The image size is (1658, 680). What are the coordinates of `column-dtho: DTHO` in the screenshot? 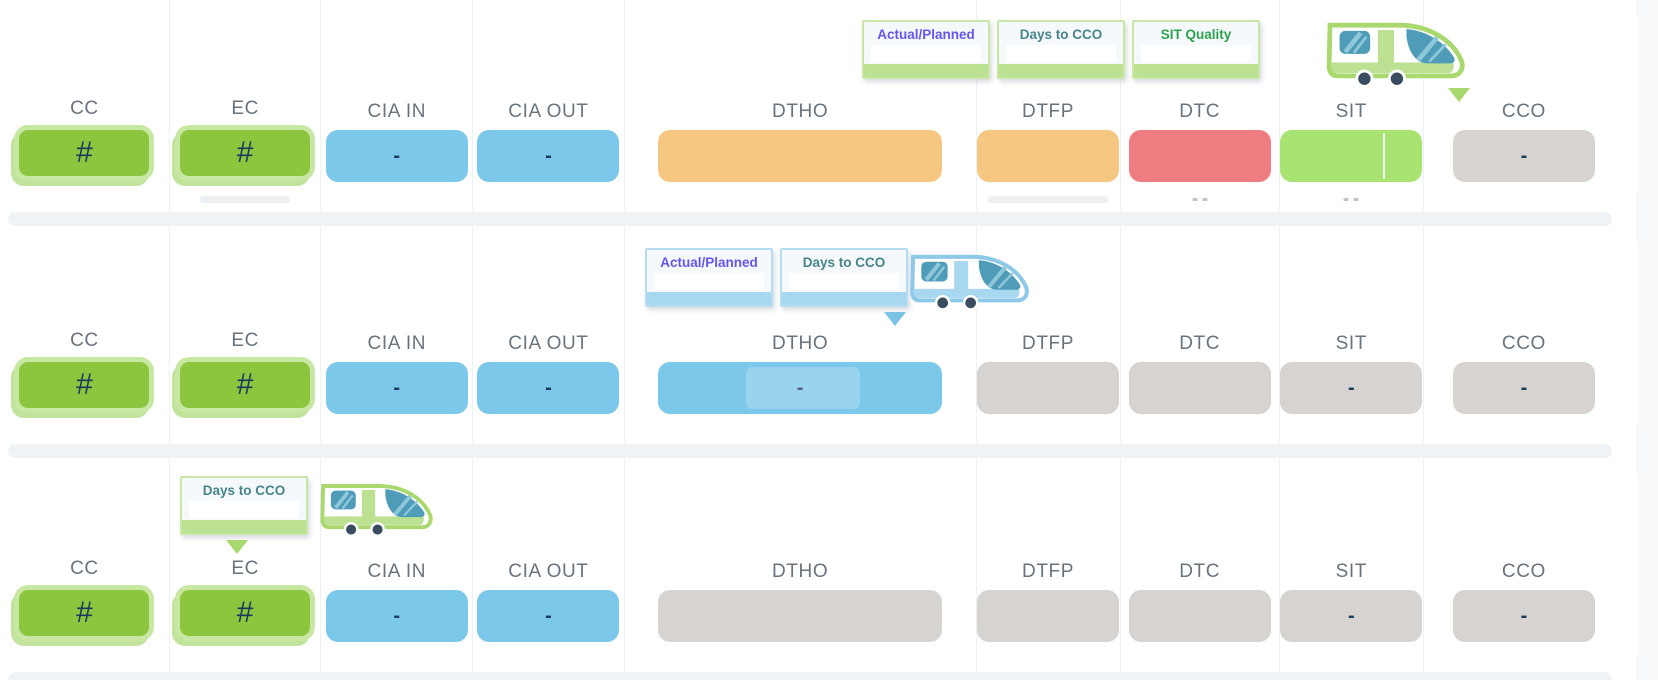 It's located at (801, 106).